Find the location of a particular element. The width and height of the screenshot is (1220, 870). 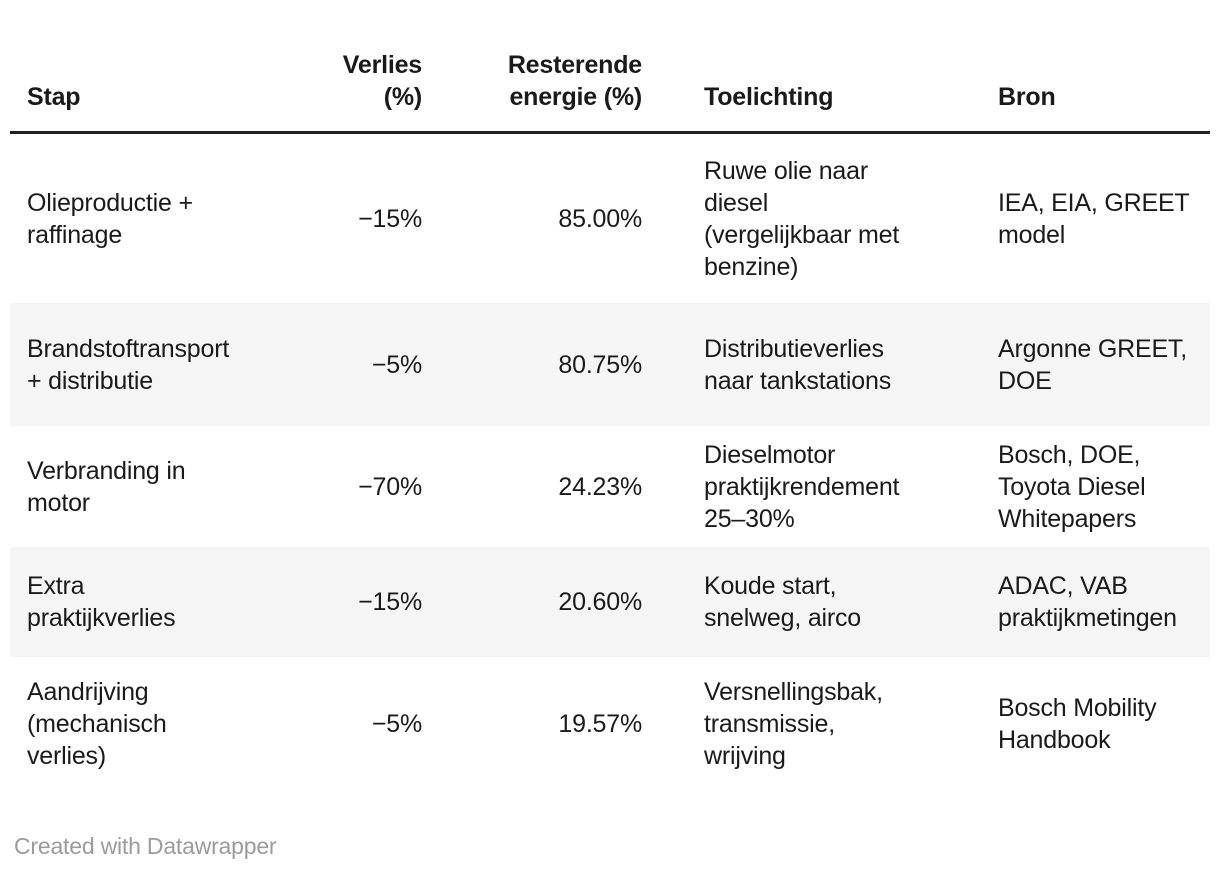

cell-resterende-energie: 24.23% is located at coordinates (600, 486).